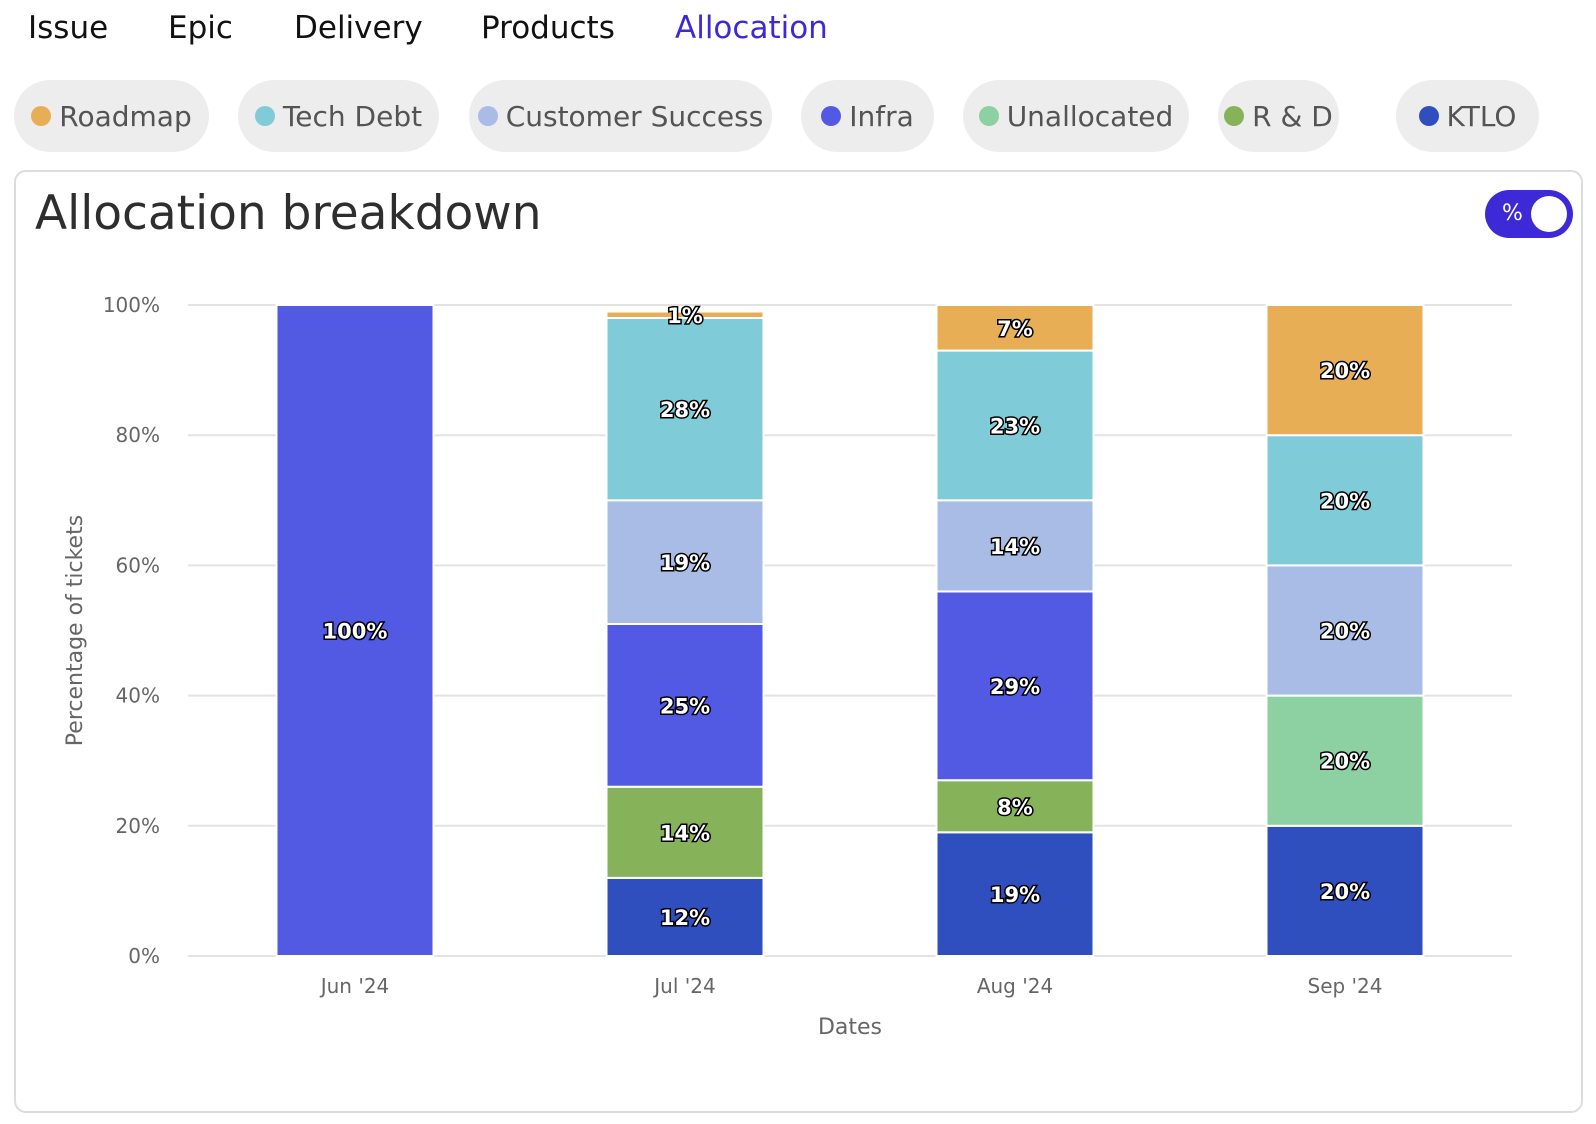 This screenshot has width=1596, height=1124. I want to click on bar-value-label: 23%, so click(1015, 426).